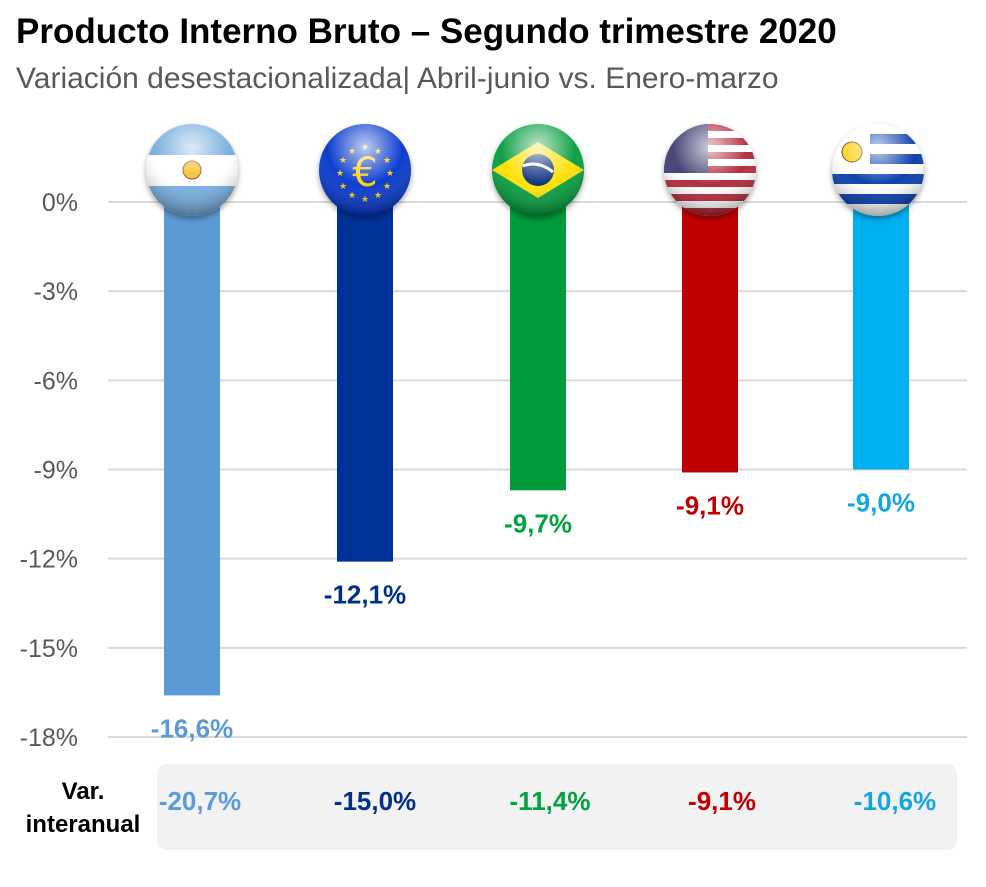  I want to click on bar-argentina, so click(192, 449).